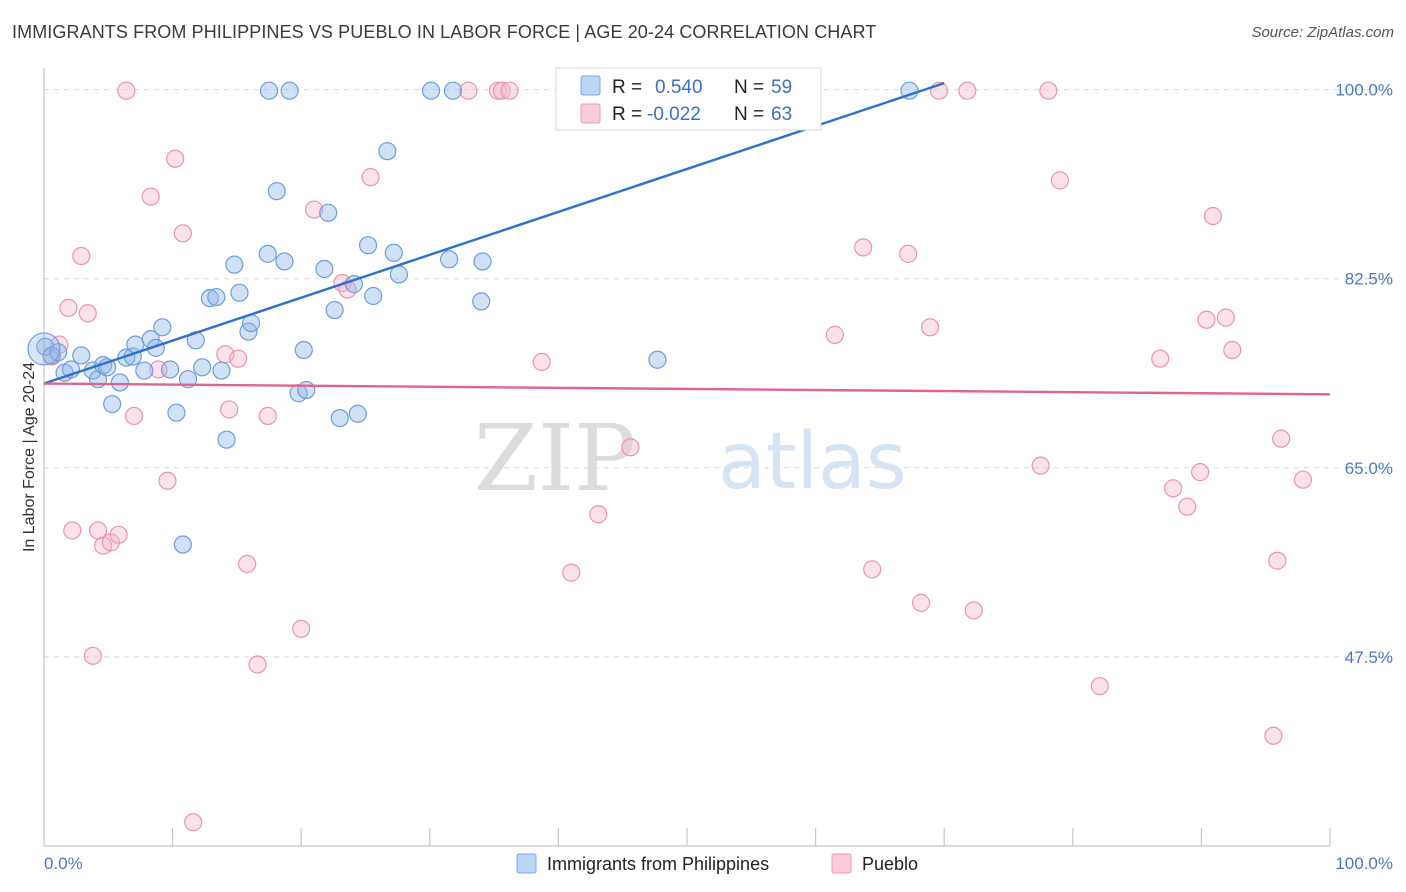 This screenshot has height=892, width=1406. Describe the element at coordinates (1364, 90) in the screenshot. I see `y-tick-label: 100.0%` at that location.